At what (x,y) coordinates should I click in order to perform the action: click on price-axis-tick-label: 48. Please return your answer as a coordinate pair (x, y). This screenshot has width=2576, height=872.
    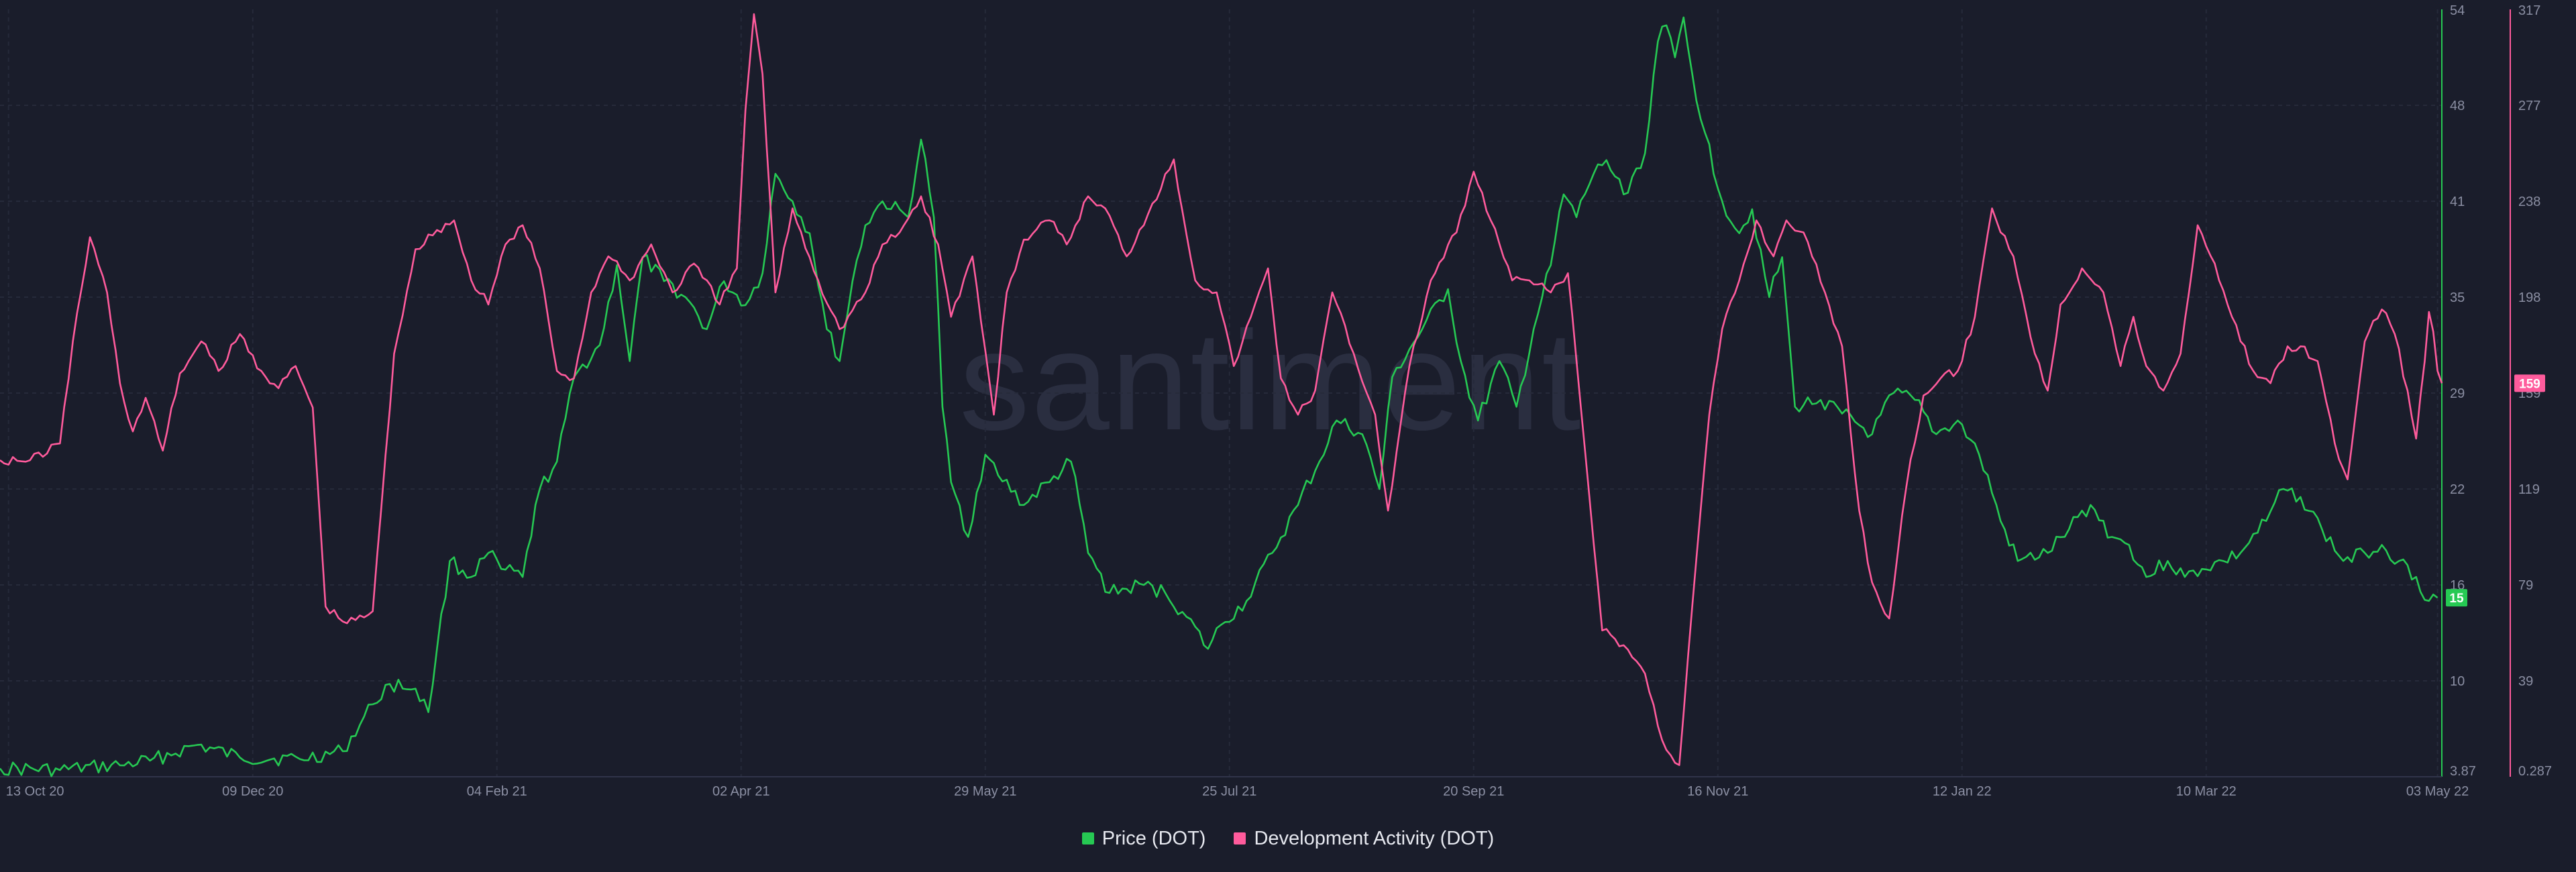
    Looking at the image, I should click on (2457, 106).